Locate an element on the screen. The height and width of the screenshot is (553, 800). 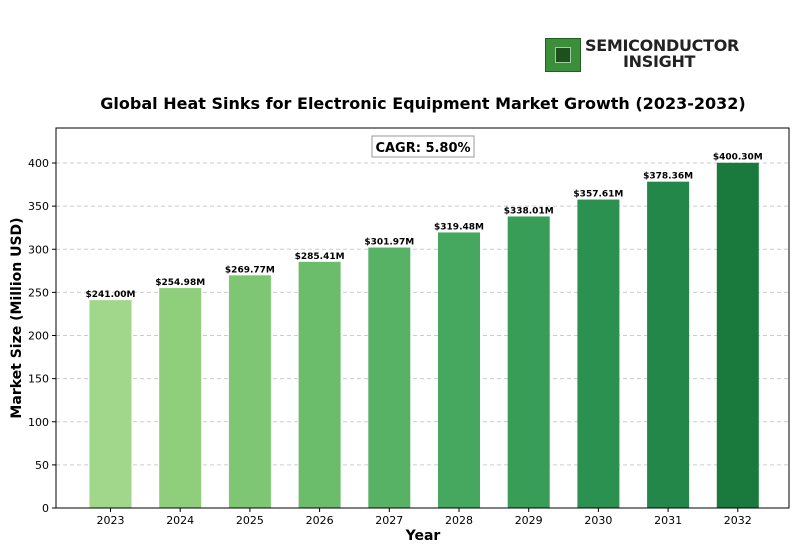
x-tick-label-2029: 2029 is located at coordinates (529, 520).